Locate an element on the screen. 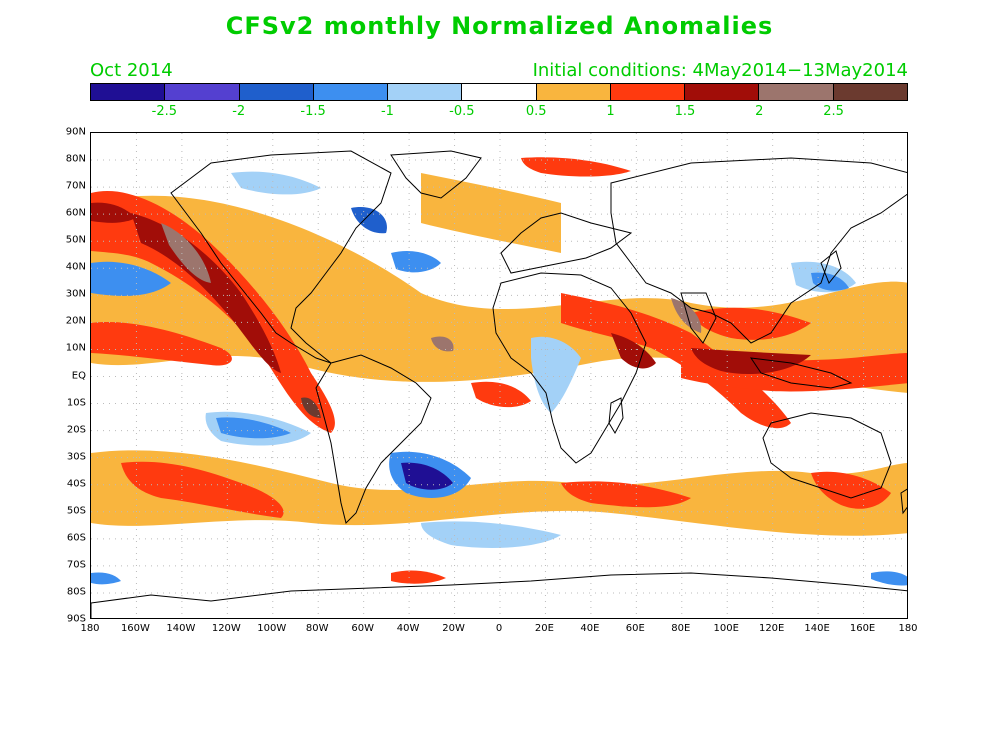  color-scale-label: -2 is located at coordinates (239, 111).